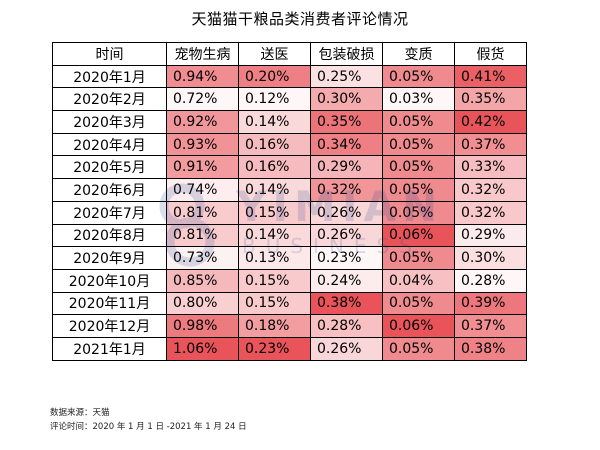  What do you see at coordinates (109, 122) in the screenshot?
I see `row-time-cell: 2020年3月` at bounding box center [109, 122].